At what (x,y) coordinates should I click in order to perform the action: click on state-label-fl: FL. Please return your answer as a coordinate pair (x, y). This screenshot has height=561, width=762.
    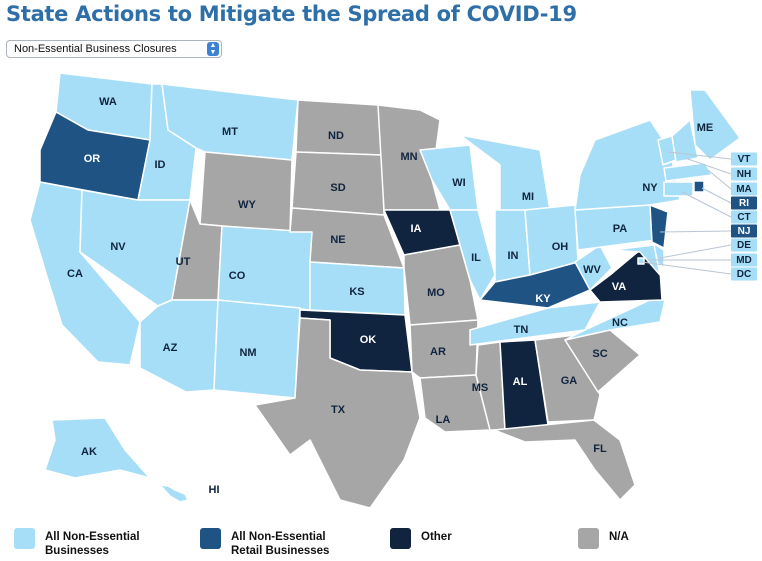
    Looking at the image, I should click on (600, 449).